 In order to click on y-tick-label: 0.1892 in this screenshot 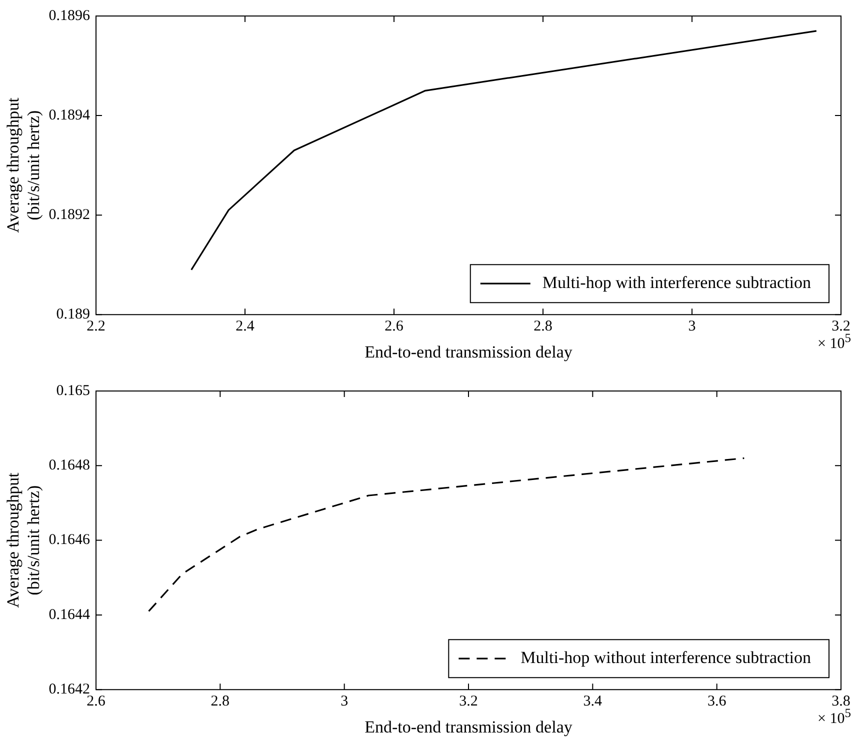, I will do `click(69, 215)`.